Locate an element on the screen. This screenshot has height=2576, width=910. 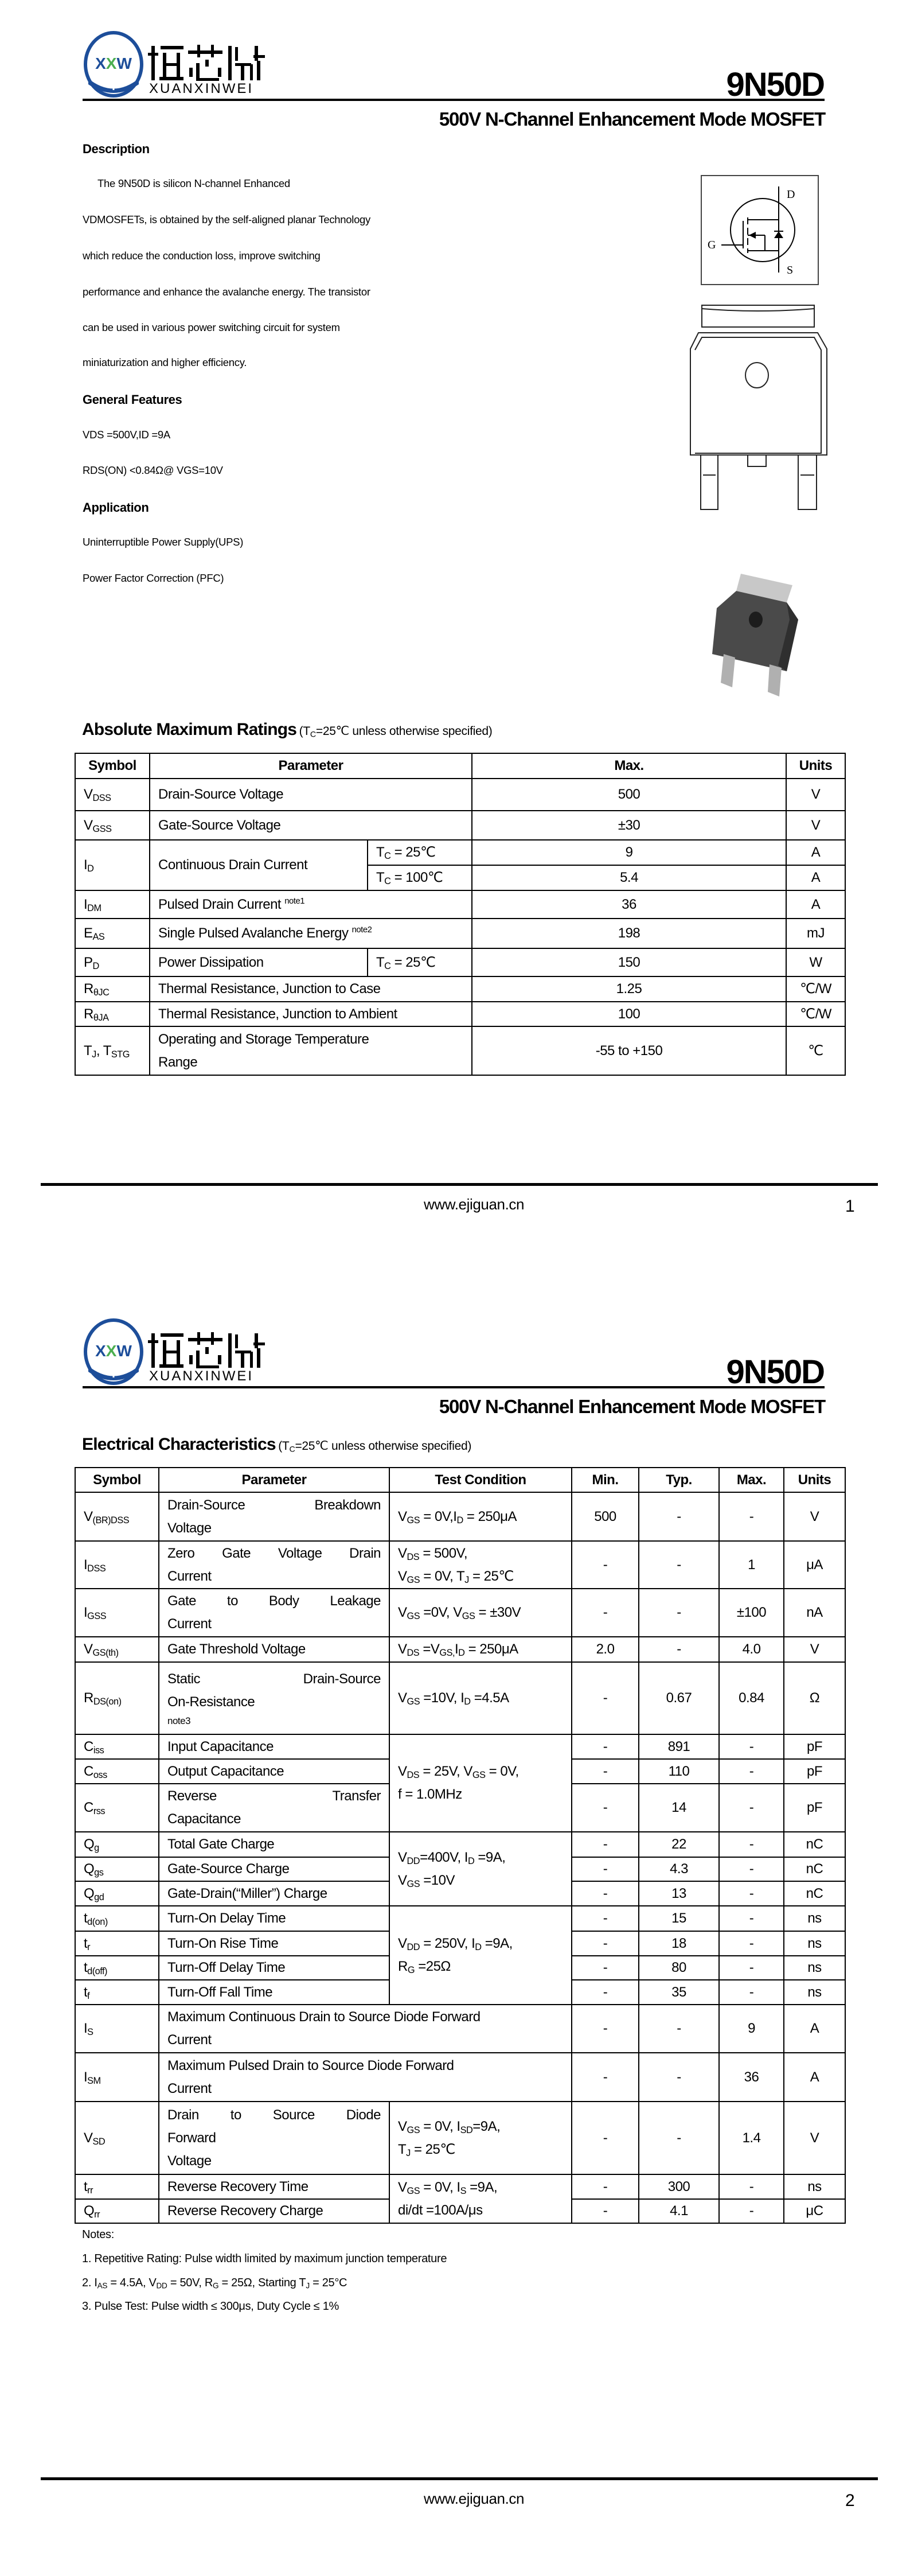
table-header-row: Symbol Parameter Max. Units is located at coordinates (460, 766).